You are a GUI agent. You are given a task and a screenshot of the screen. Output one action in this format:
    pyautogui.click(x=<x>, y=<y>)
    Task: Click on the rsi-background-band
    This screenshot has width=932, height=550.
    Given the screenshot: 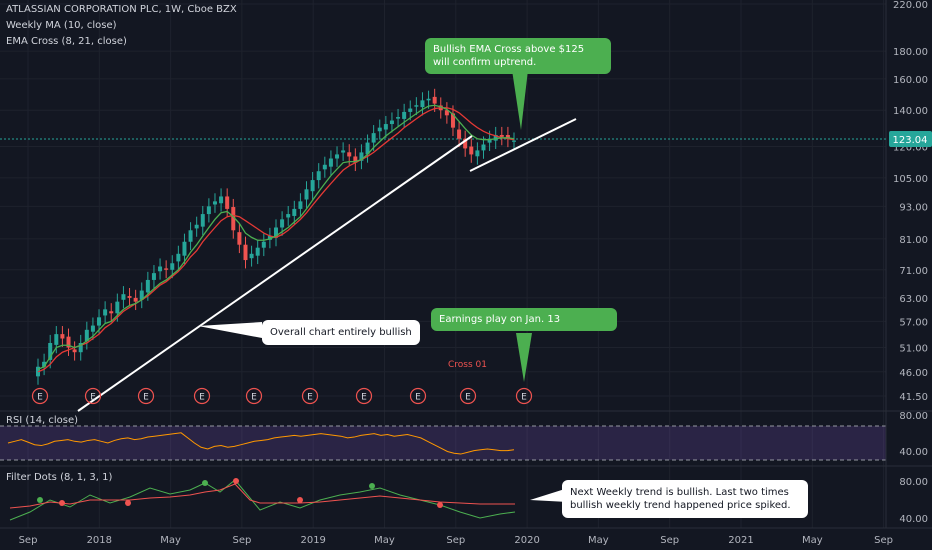 What is the action you would take?
    pyautogui.click(x=443, y=443)
    